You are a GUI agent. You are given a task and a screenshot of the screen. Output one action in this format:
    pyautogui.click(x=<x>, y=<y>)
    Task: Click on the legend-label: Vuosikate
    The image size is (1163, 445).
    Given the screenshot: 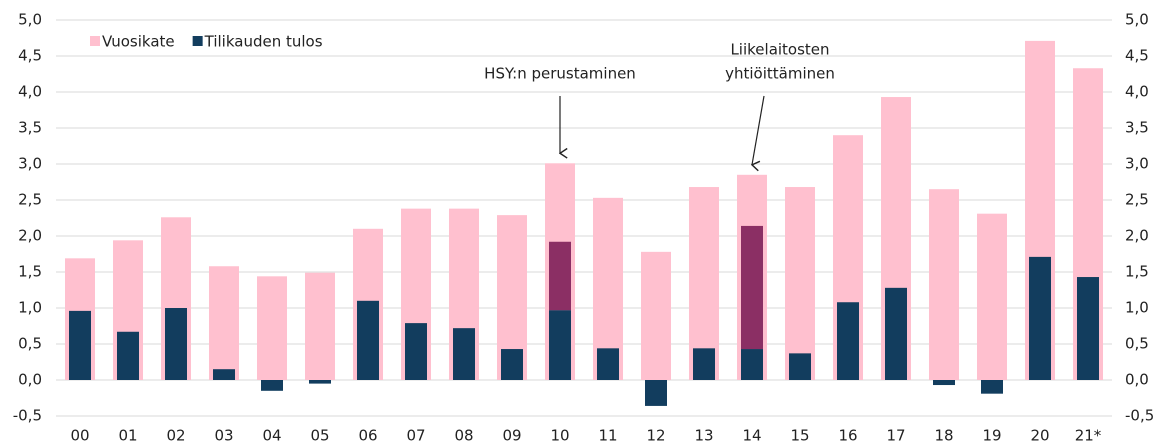 What is the action you would take?
    pyautogui.click(x=138, y=42)
    